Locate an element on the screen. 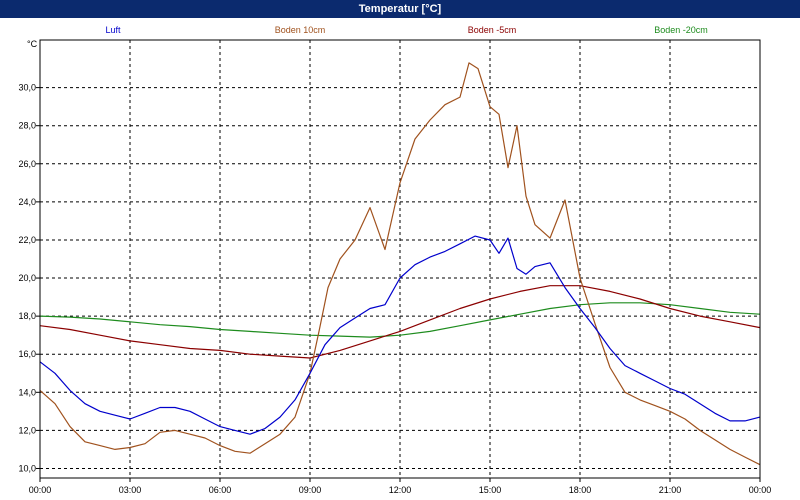 The image size is (800, 500). legend-item: Boden 10cm is located at coordinates (300, 30).